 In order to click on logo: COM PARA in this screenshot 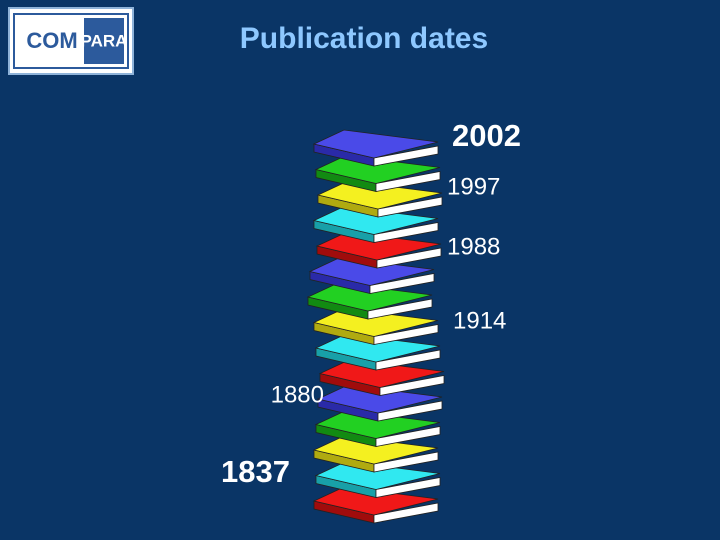, I will do `click(71, 41)`.